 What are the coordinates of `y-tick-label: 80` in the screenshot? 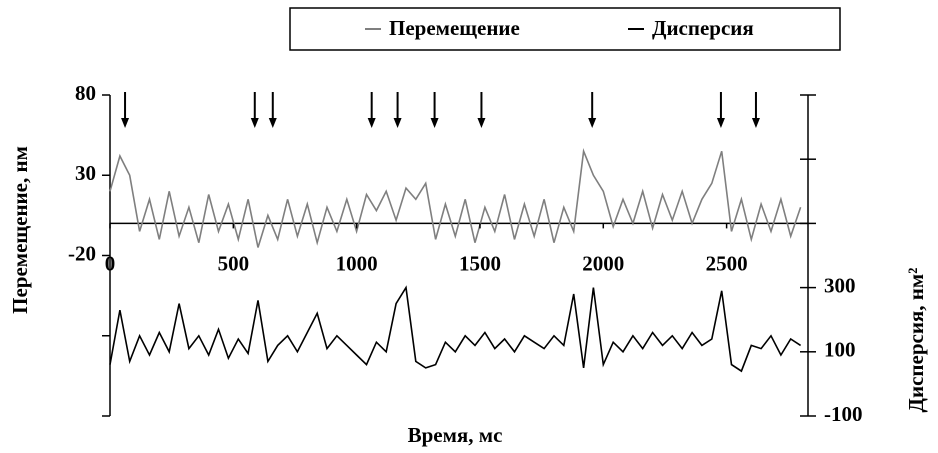 It's located at (85, 93).